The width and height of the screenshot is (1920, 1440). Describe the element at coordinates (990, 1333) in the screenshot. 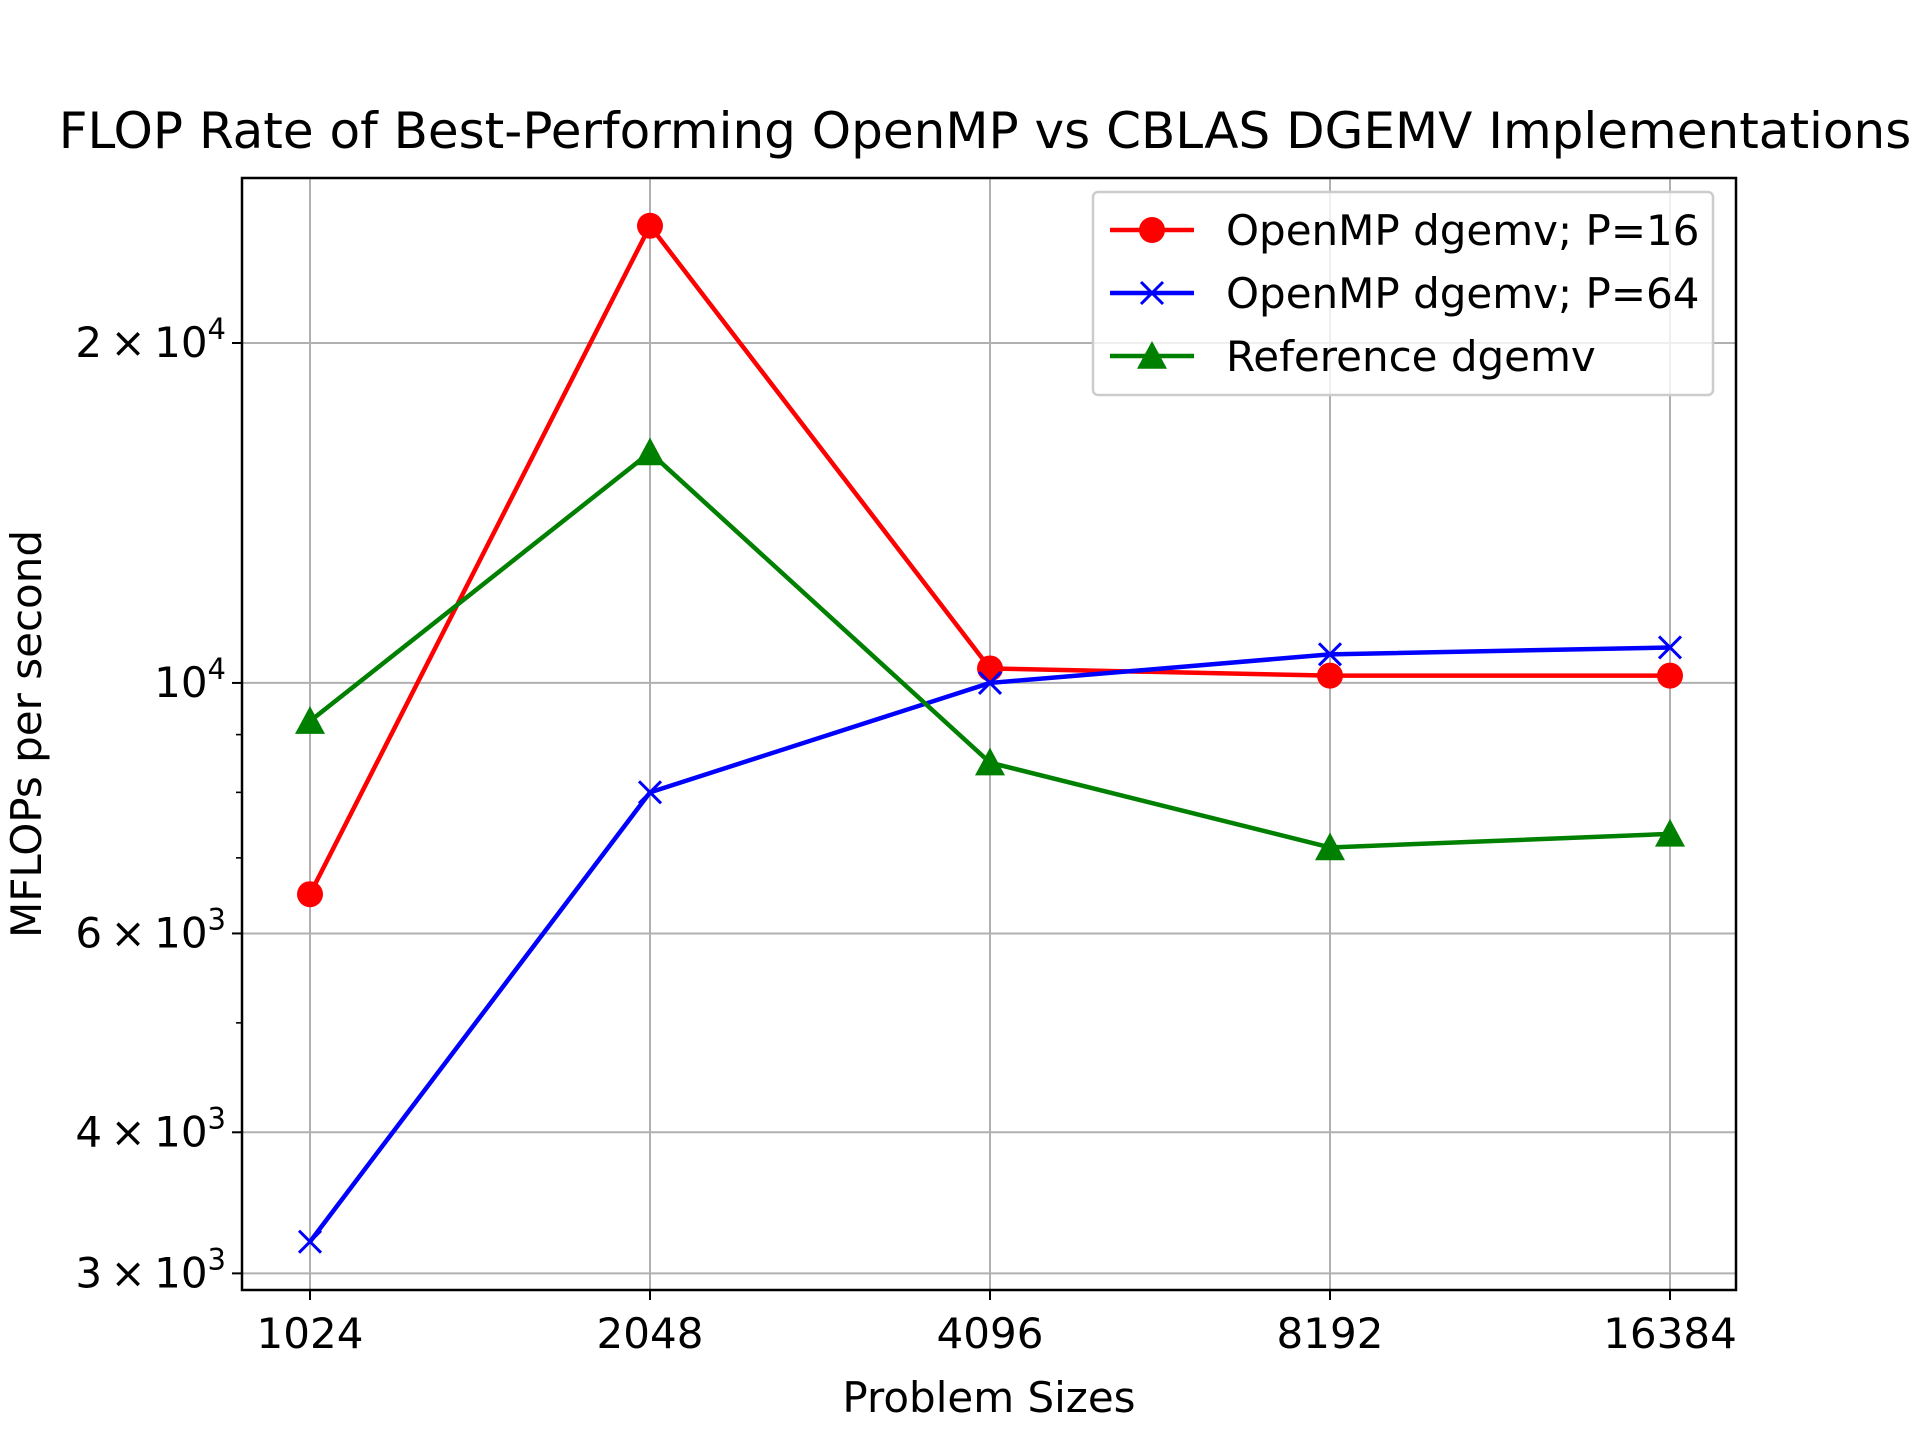

I see `x-tick-label: 4096` at that location.